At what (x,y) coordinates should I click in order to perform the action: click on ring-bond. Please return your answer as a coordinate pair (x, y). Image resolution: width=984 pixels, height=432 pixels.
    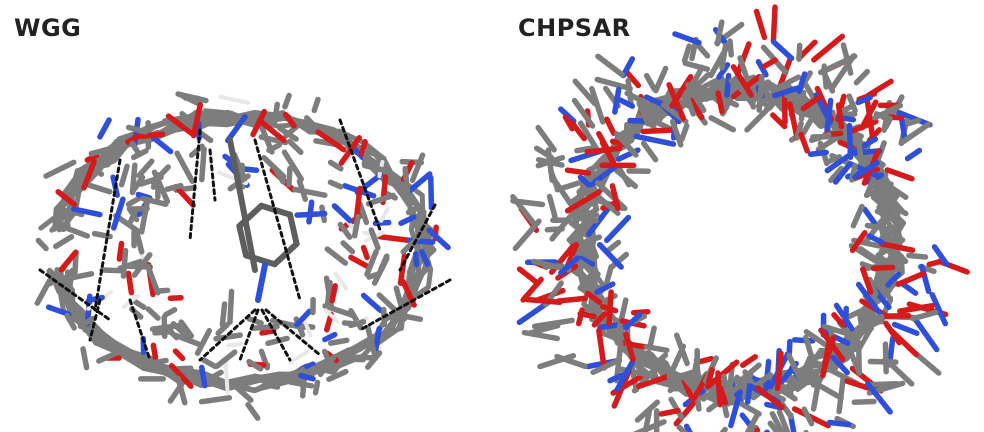
    Looking at the image, I should click on (293, 229).